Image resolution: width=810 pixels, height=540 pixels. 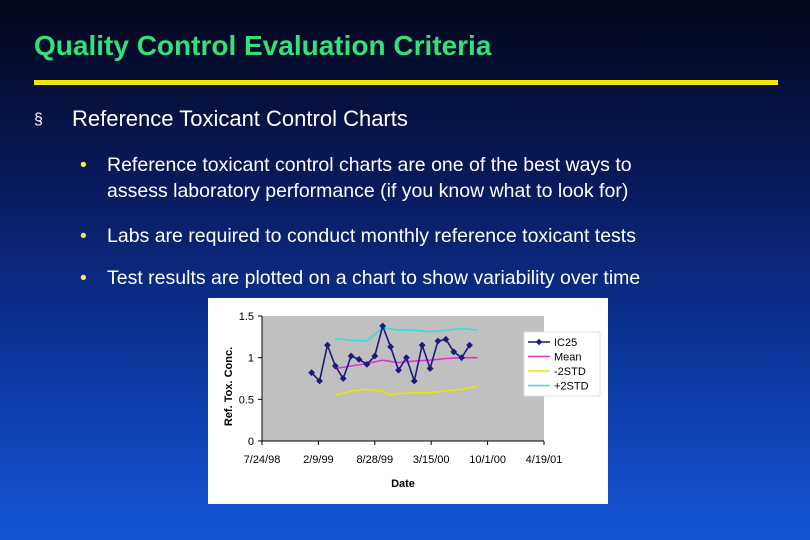 I want to click on legend-label: +2STD, so click(x=571, y=387).